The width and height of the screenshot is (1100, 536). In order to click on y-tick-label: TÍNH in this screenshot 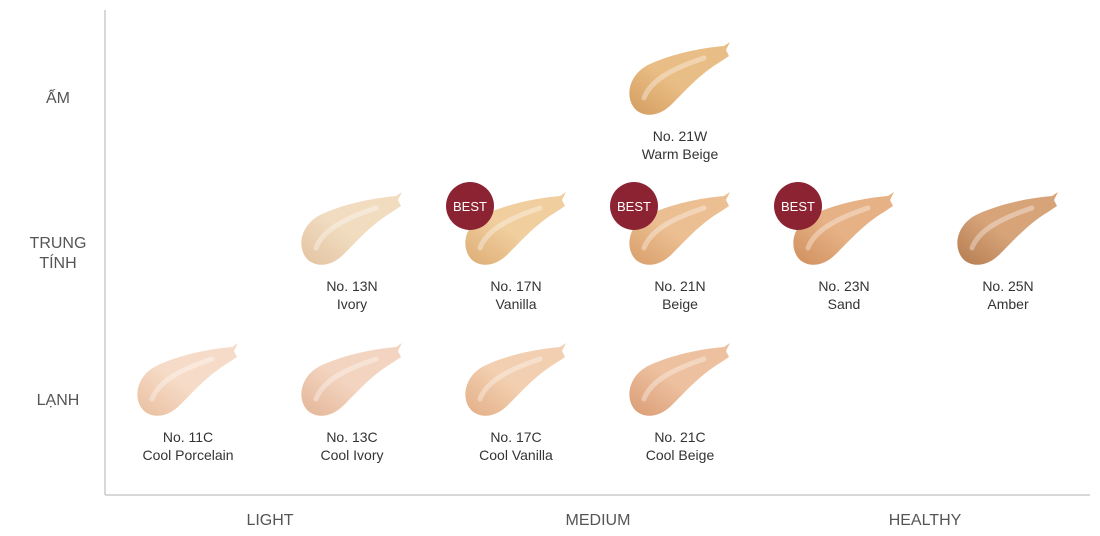, I will do `click(57, 262)`.